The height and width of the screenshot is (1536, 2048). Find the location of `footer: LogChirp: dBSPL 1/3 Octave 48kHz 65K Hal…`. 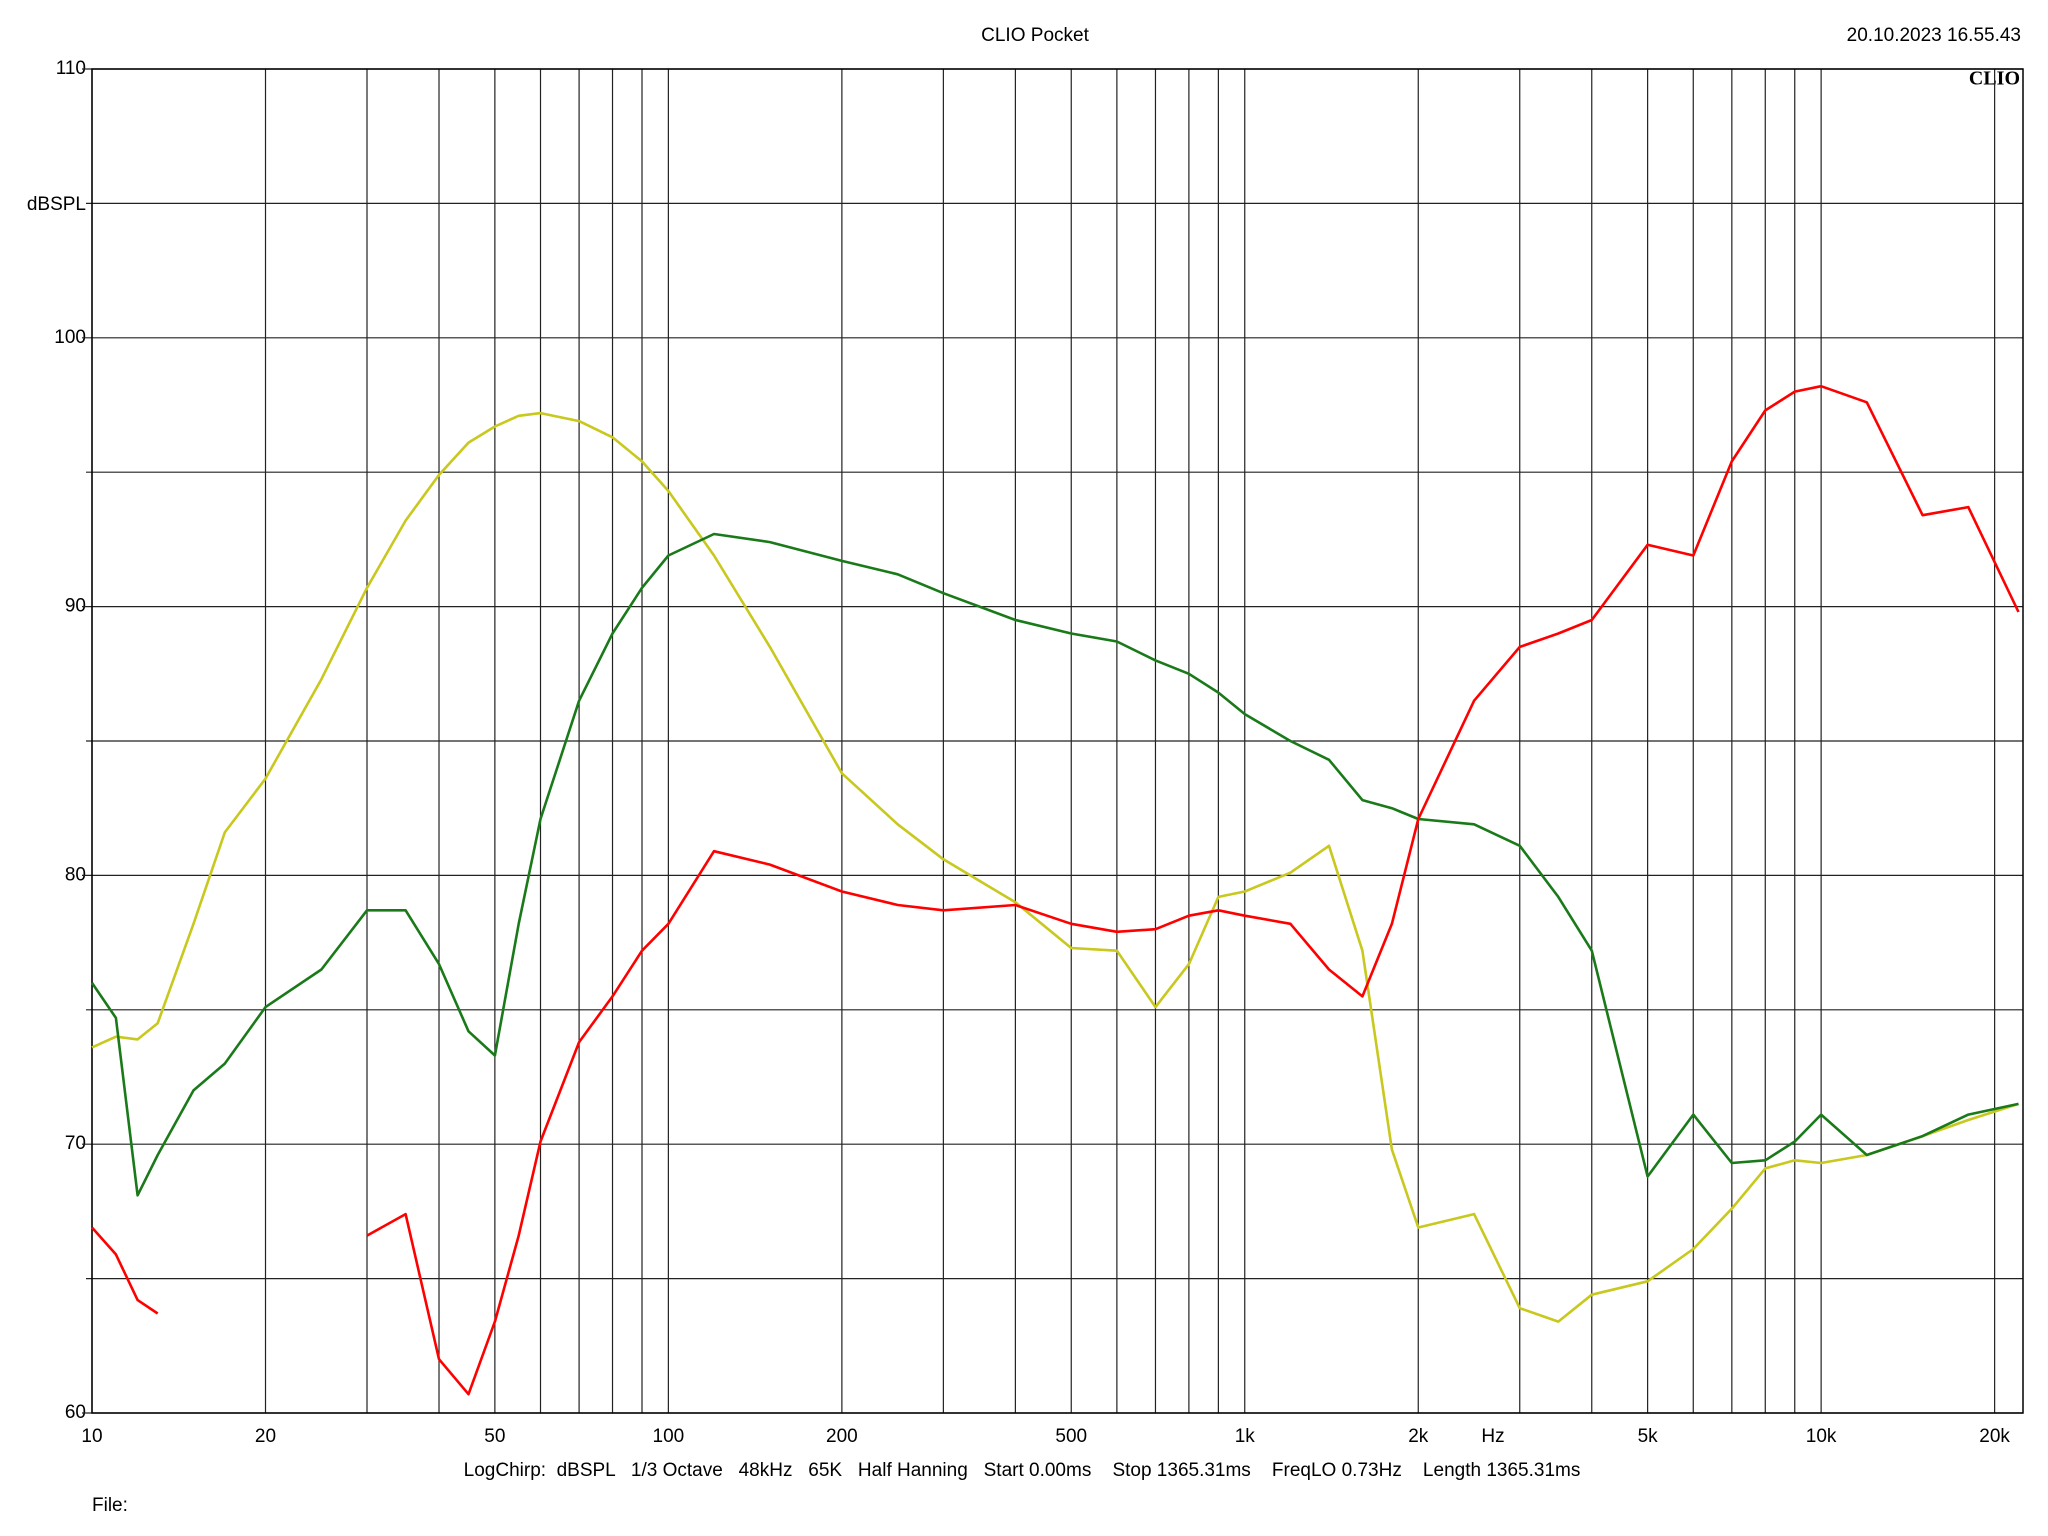

footer: LogChirp: dBSPL 1/3 Octave 48kHz 65K Hal… is located at coordinates (1022, 1470).